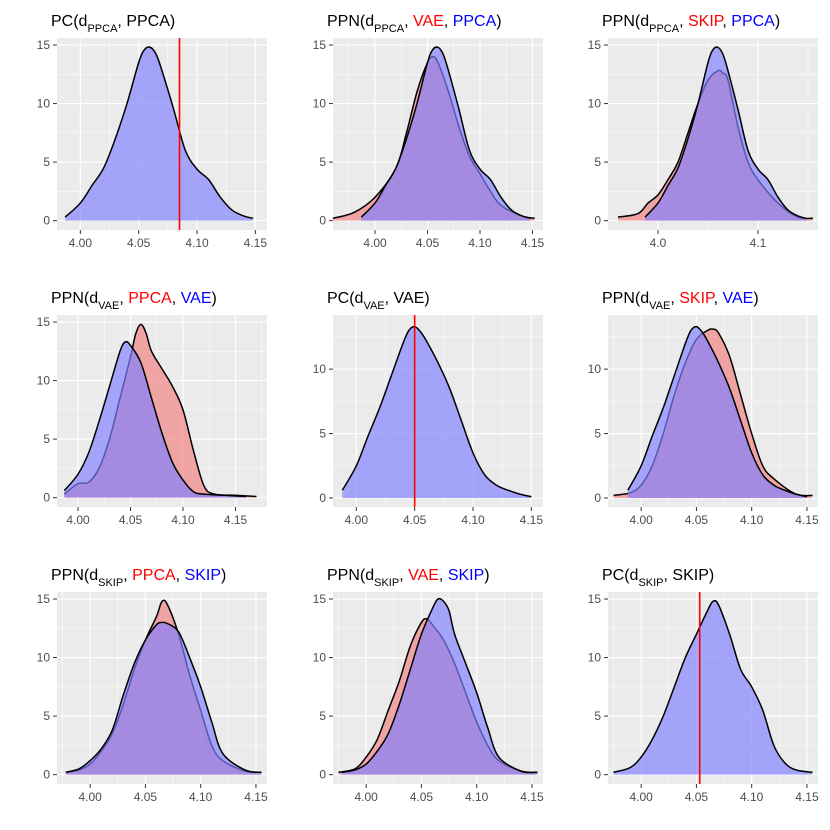 This screenshot has height=830, width=830. I want to click on panel-title: PPN(dSKIP, VAE, SKIP), so click(408, 578).